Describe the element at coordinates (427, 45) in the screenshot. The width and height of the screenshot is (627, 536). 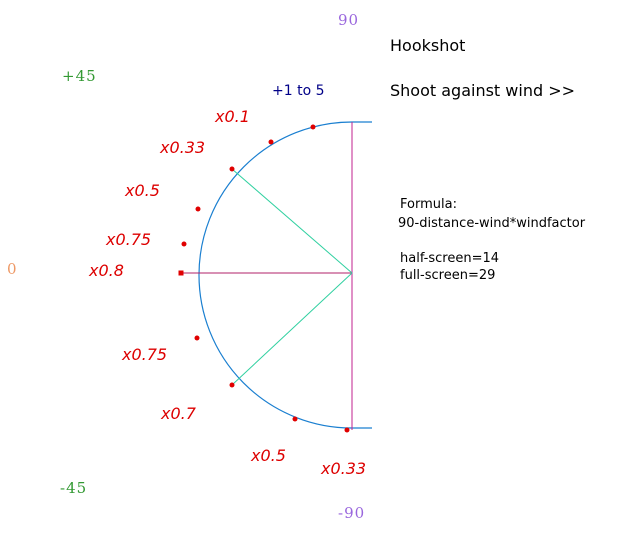
I see `diagram-title: Hookshot` at that location.